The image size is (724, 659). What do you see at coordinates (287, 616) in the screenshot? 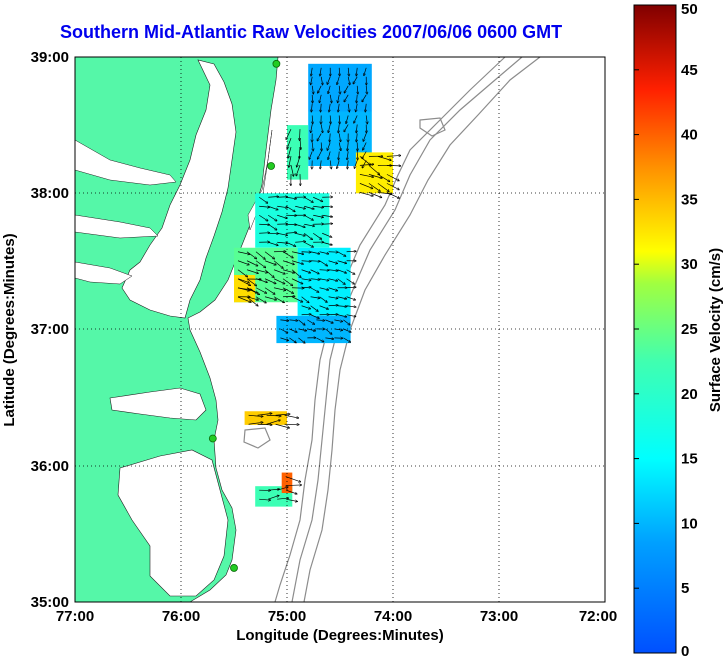
I see `x-tick-label: 75:00` at bounding box center [287, 616].